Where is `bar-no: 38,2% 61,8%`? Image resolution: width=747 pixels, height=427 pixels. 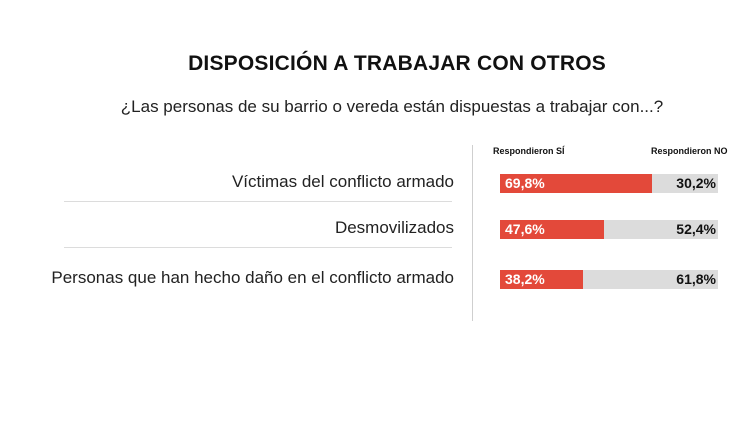 bar-no: 38,2% 61,8% is located at coordinates (609, 279).